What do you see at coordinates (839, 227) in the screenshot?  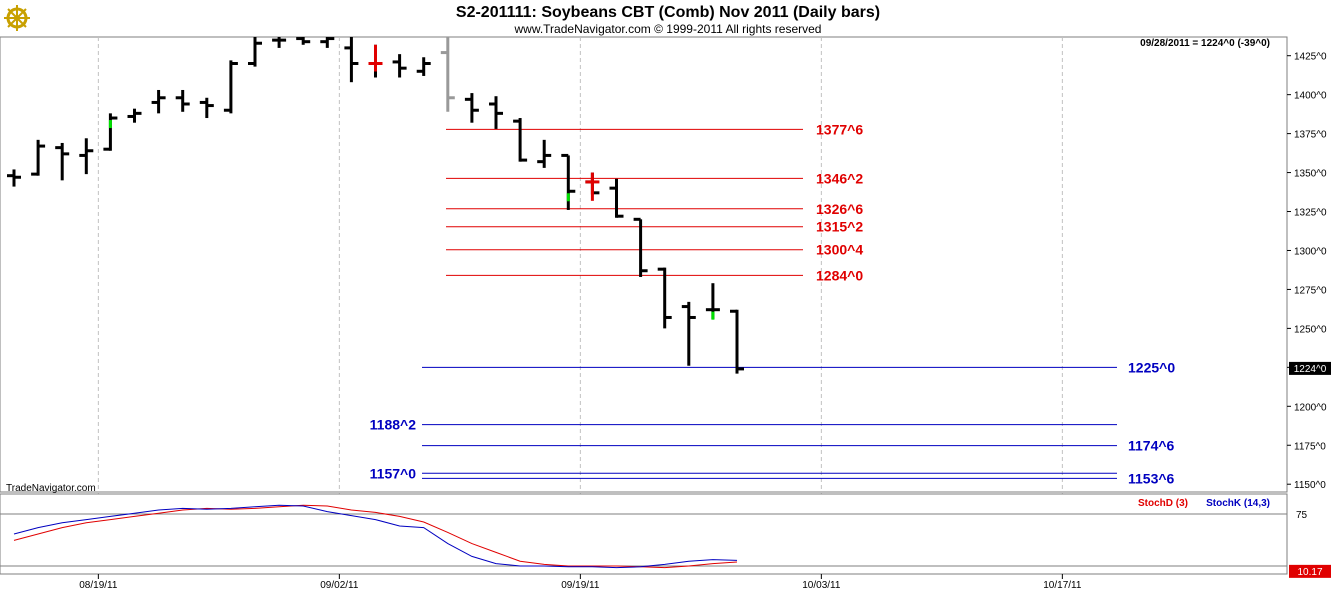 I see `level-label: 1315^2` at bounding box center [839, 227].